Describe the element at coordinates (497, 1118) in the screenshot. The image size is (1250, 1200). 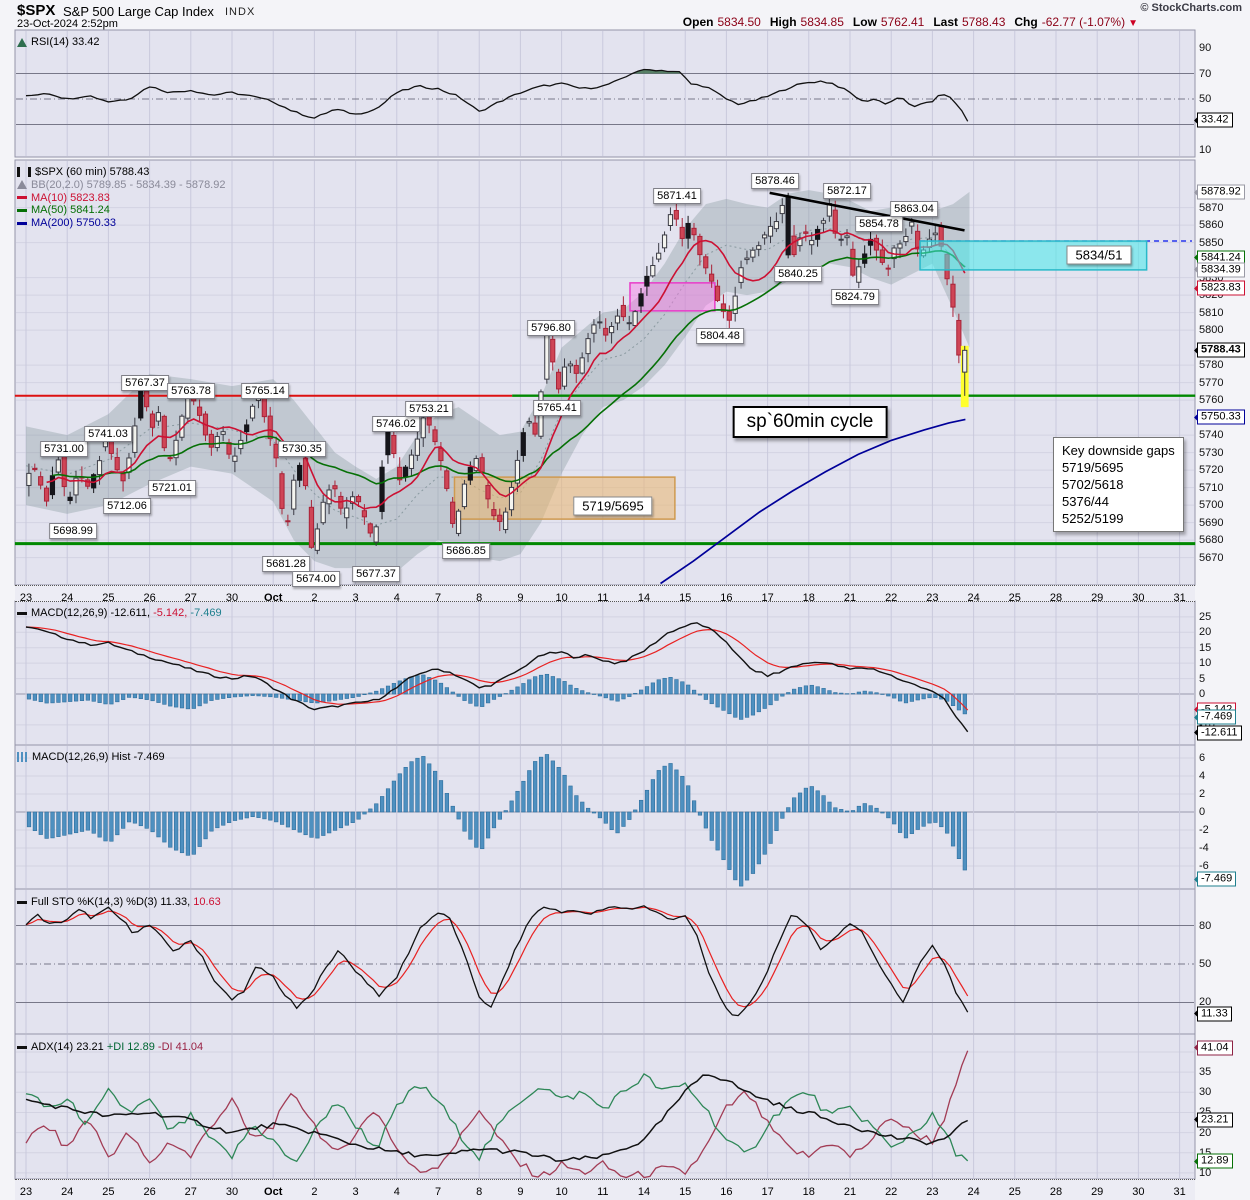
I see `plus-di-line` at that location.